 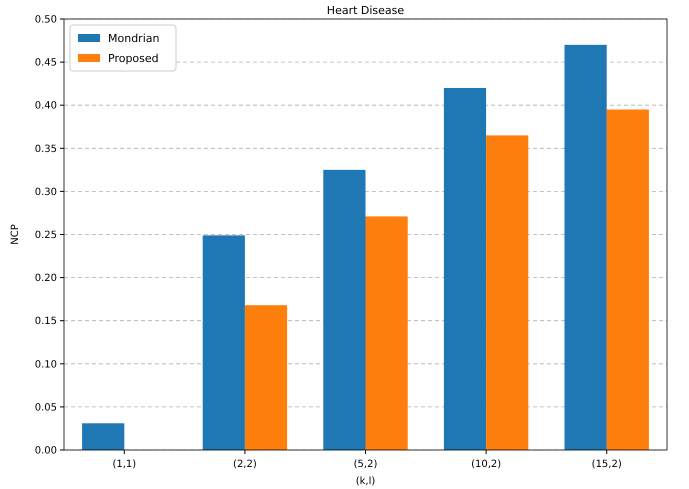 What do you see at coordinates (45, 235) in the screenshot?
I see `y-tick-label: 0.25` at bounding box center [45, 235].